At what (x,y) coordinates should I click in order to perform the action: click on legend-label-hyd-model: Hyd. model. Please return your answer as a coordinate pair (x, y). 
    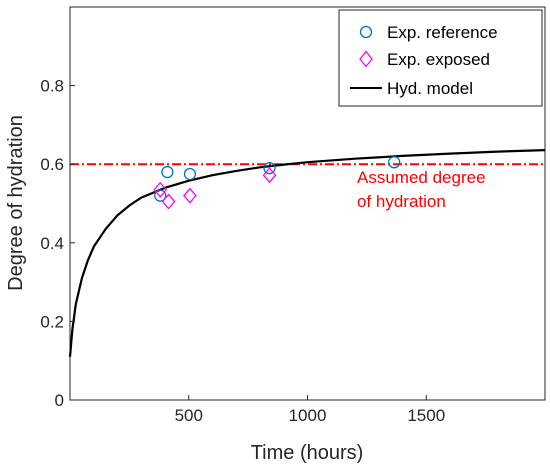
    Looking at the image, I should click on (430, 88).